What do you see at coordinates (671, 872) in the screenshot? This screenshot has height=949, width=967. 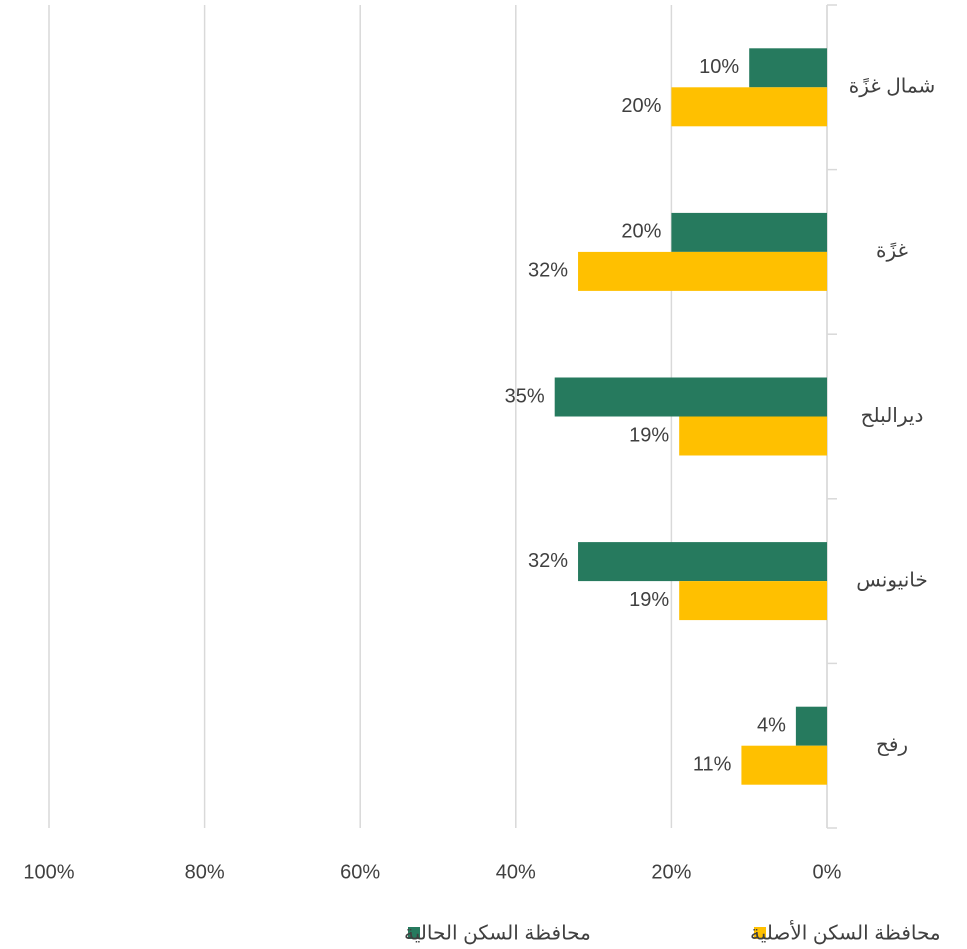 I see `x-tick-label: 20%` at bounding box center [671, 872].